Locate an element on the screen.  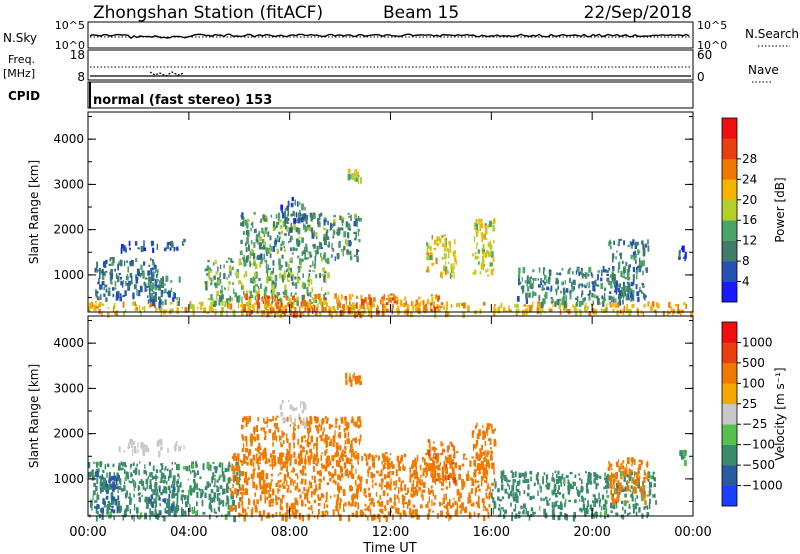
x-tick-label: 12:00 is located at coordinates (390, 532).